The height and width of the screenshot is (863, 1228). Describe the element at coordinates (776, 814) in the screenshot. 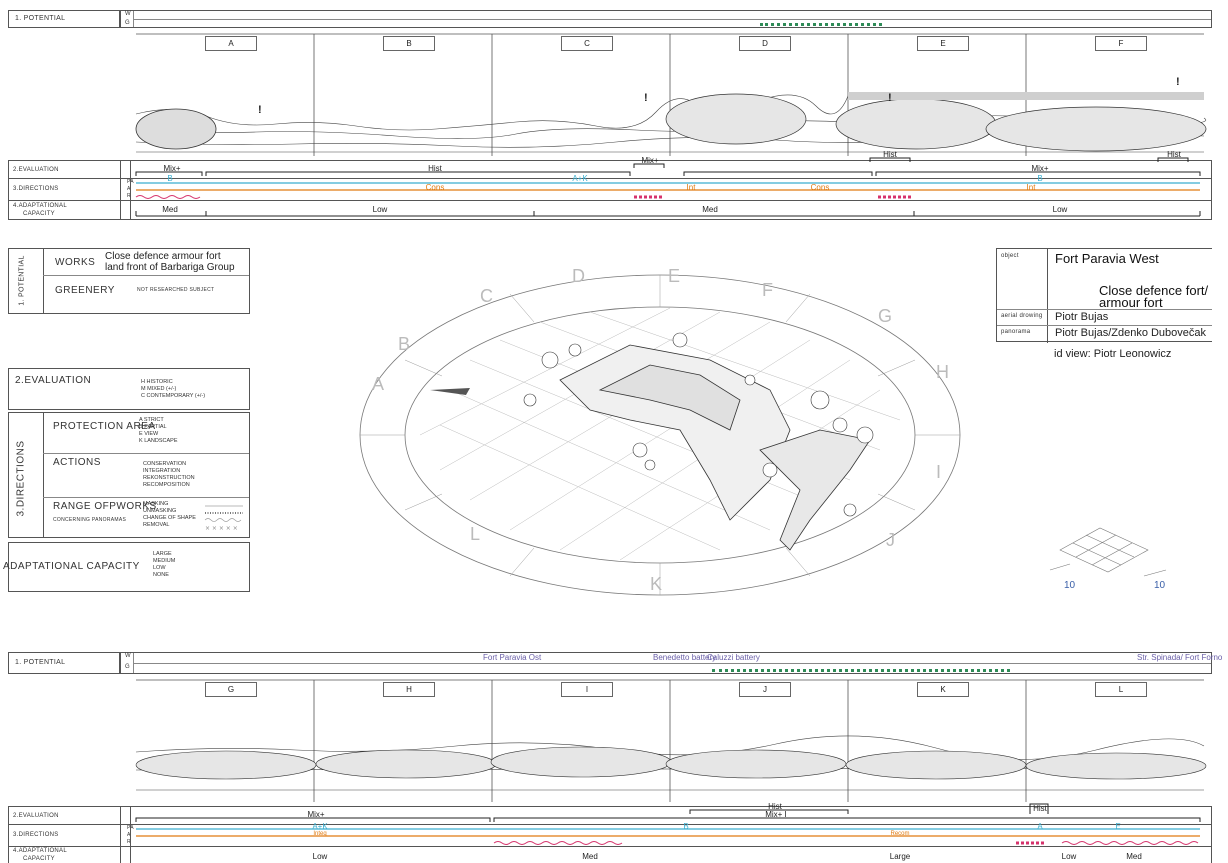

I see `bottom-eval-3: Mix+ I` at that location.